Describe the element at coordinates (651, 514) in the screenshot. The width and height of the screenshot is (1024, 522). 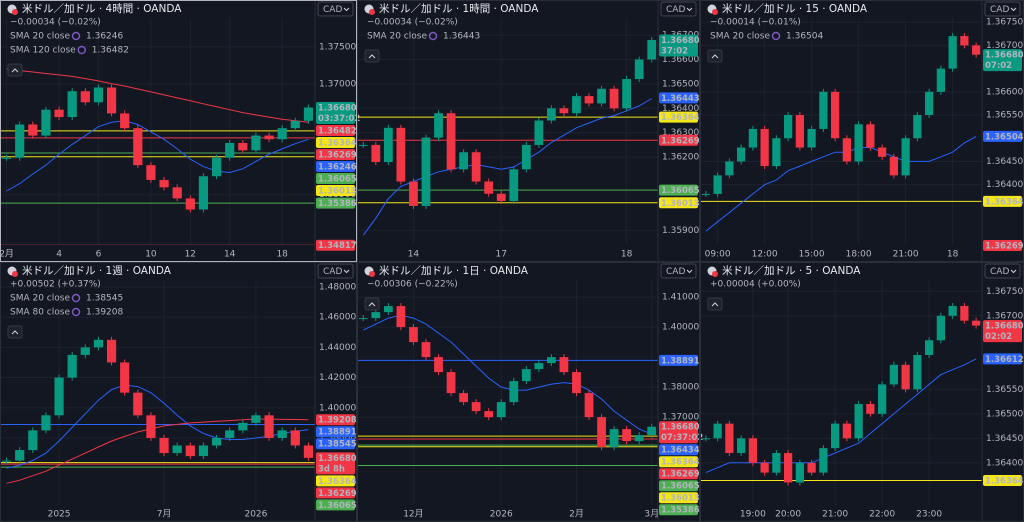
I see `x-tick-label: 3月` at that location.